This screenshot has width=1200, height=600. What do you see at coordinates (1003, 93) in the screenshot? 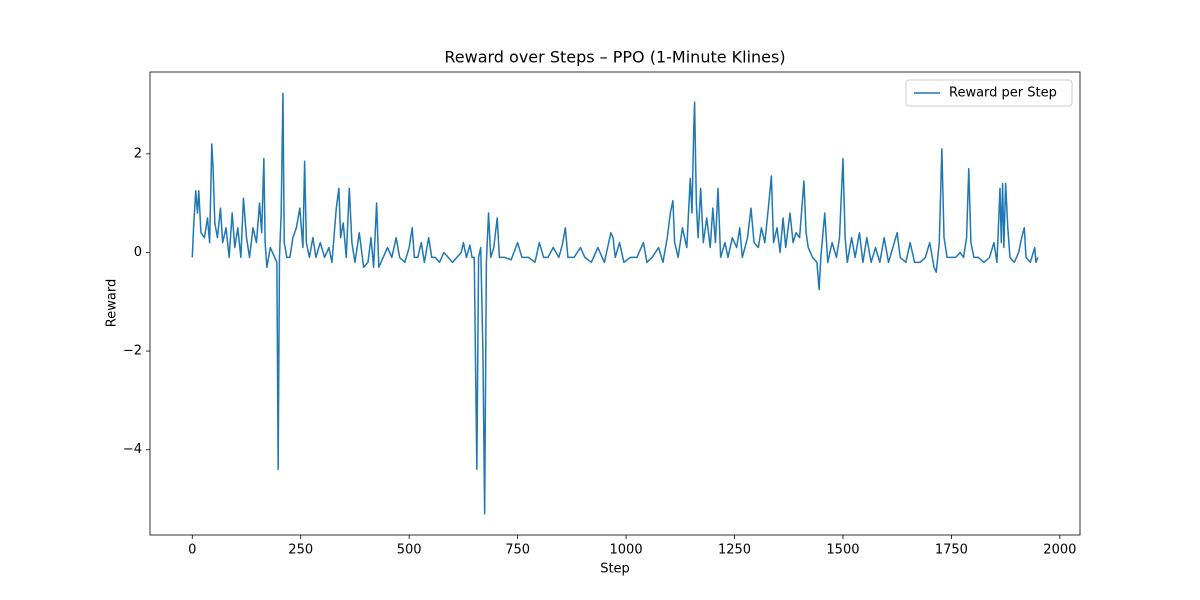
I see `legend-label: Reward per Step` at bounding box center [1003, 93].